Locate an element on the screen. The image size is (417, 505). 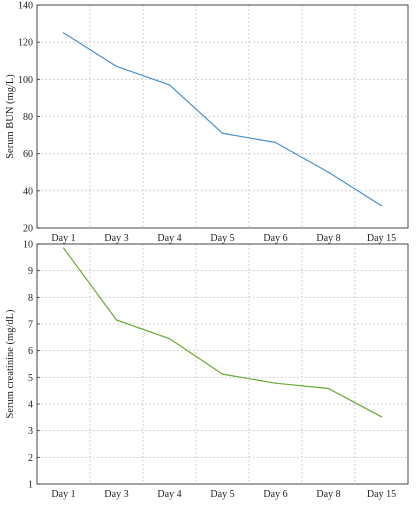
y-axis-title: Serum BUN (mg/L) is located at coordinates (10, 116).